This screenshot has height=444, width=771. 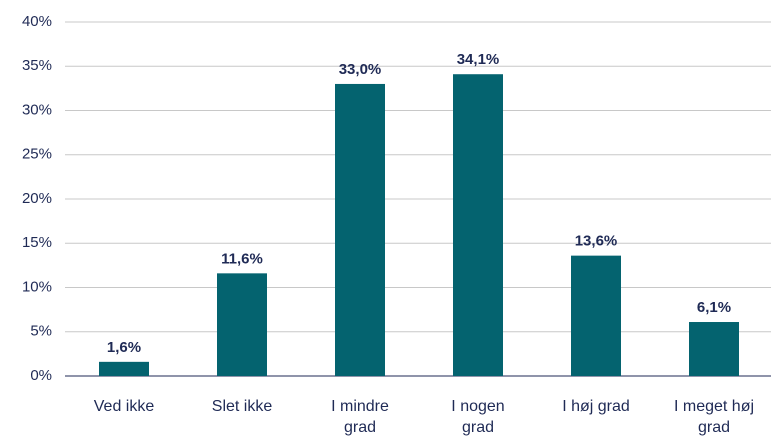 What do you see at coordinates (41, 331) in the screenshot?
I see `y-tick-label: 5%` at bounding box center [41, 331].